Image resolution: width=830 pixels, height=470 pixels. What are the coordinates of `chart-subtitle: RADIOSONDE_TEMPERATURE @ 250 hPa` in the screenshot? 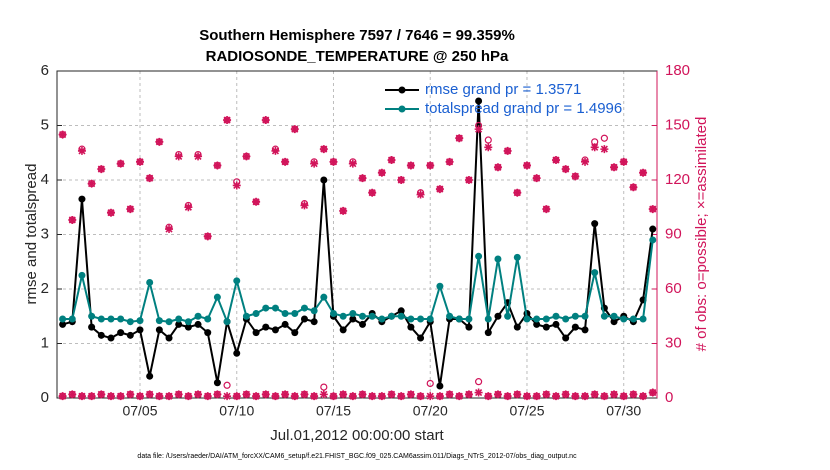 It's located at (357, 56).